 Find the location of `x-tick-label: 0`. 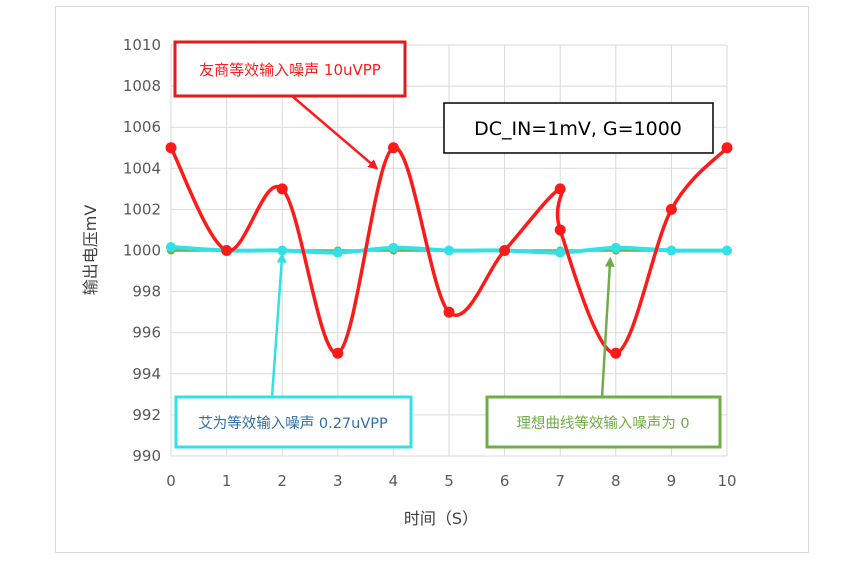

x-tick-label: 0 is located at coordinates (171, 481).